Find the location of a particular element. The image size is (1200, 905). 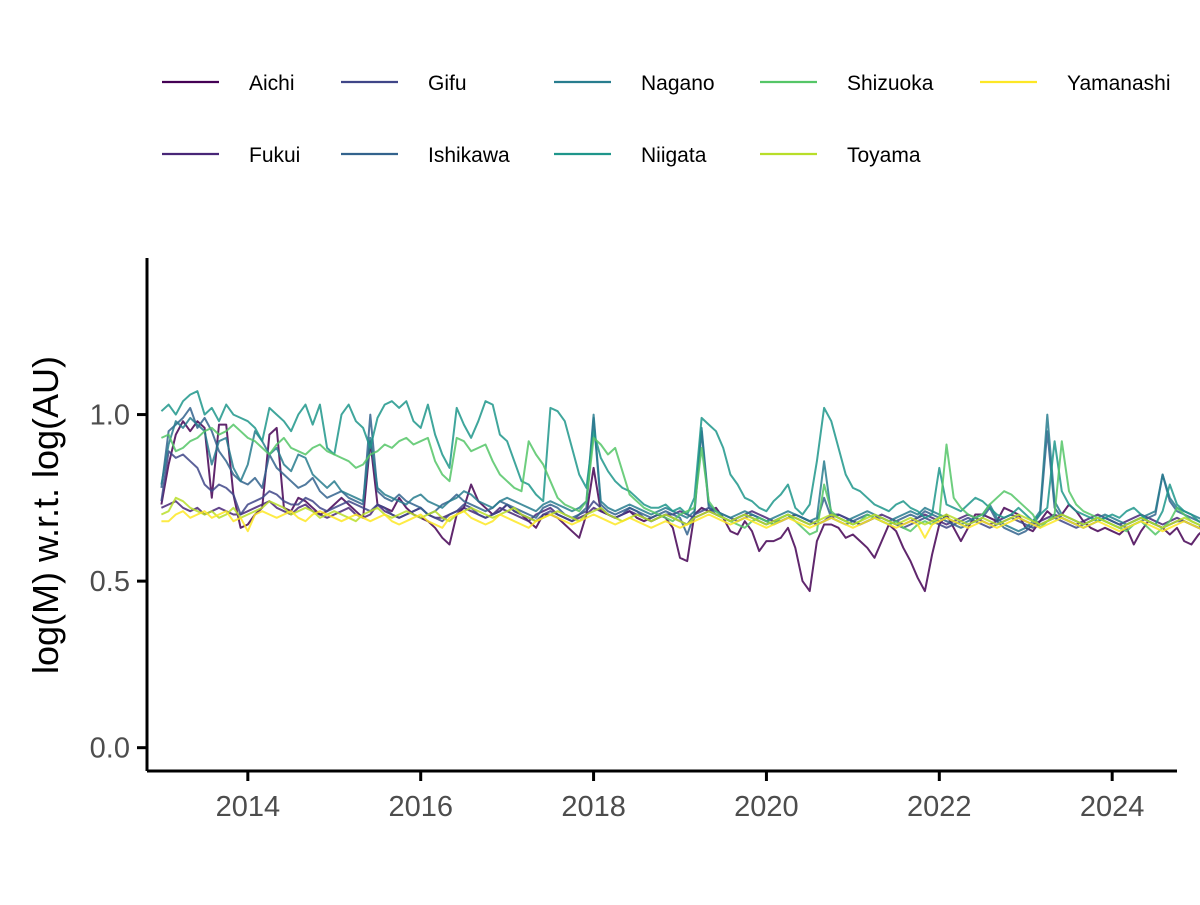

legend-item-nagano: Nagano is located at coordinates (634, 83).